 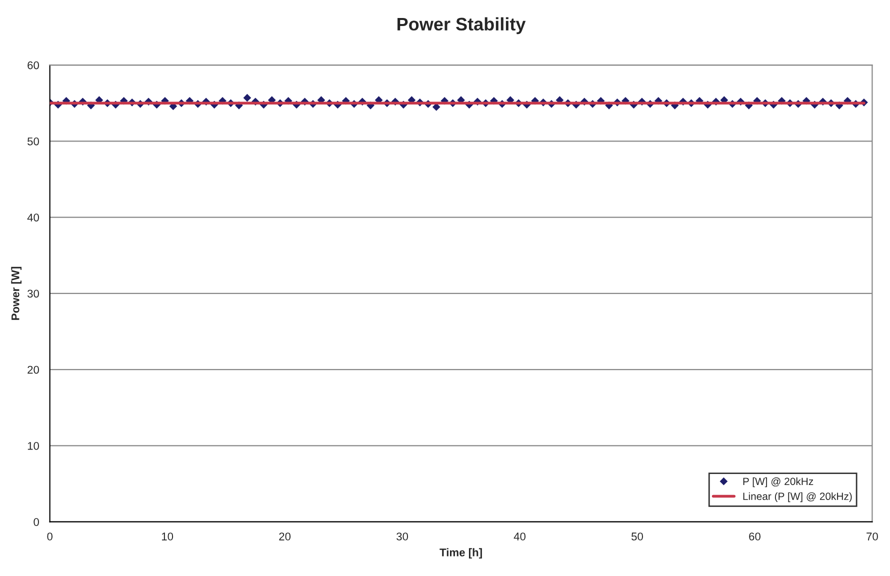 I want to click on x-tick-label: 30, so click(x=402, y=536).